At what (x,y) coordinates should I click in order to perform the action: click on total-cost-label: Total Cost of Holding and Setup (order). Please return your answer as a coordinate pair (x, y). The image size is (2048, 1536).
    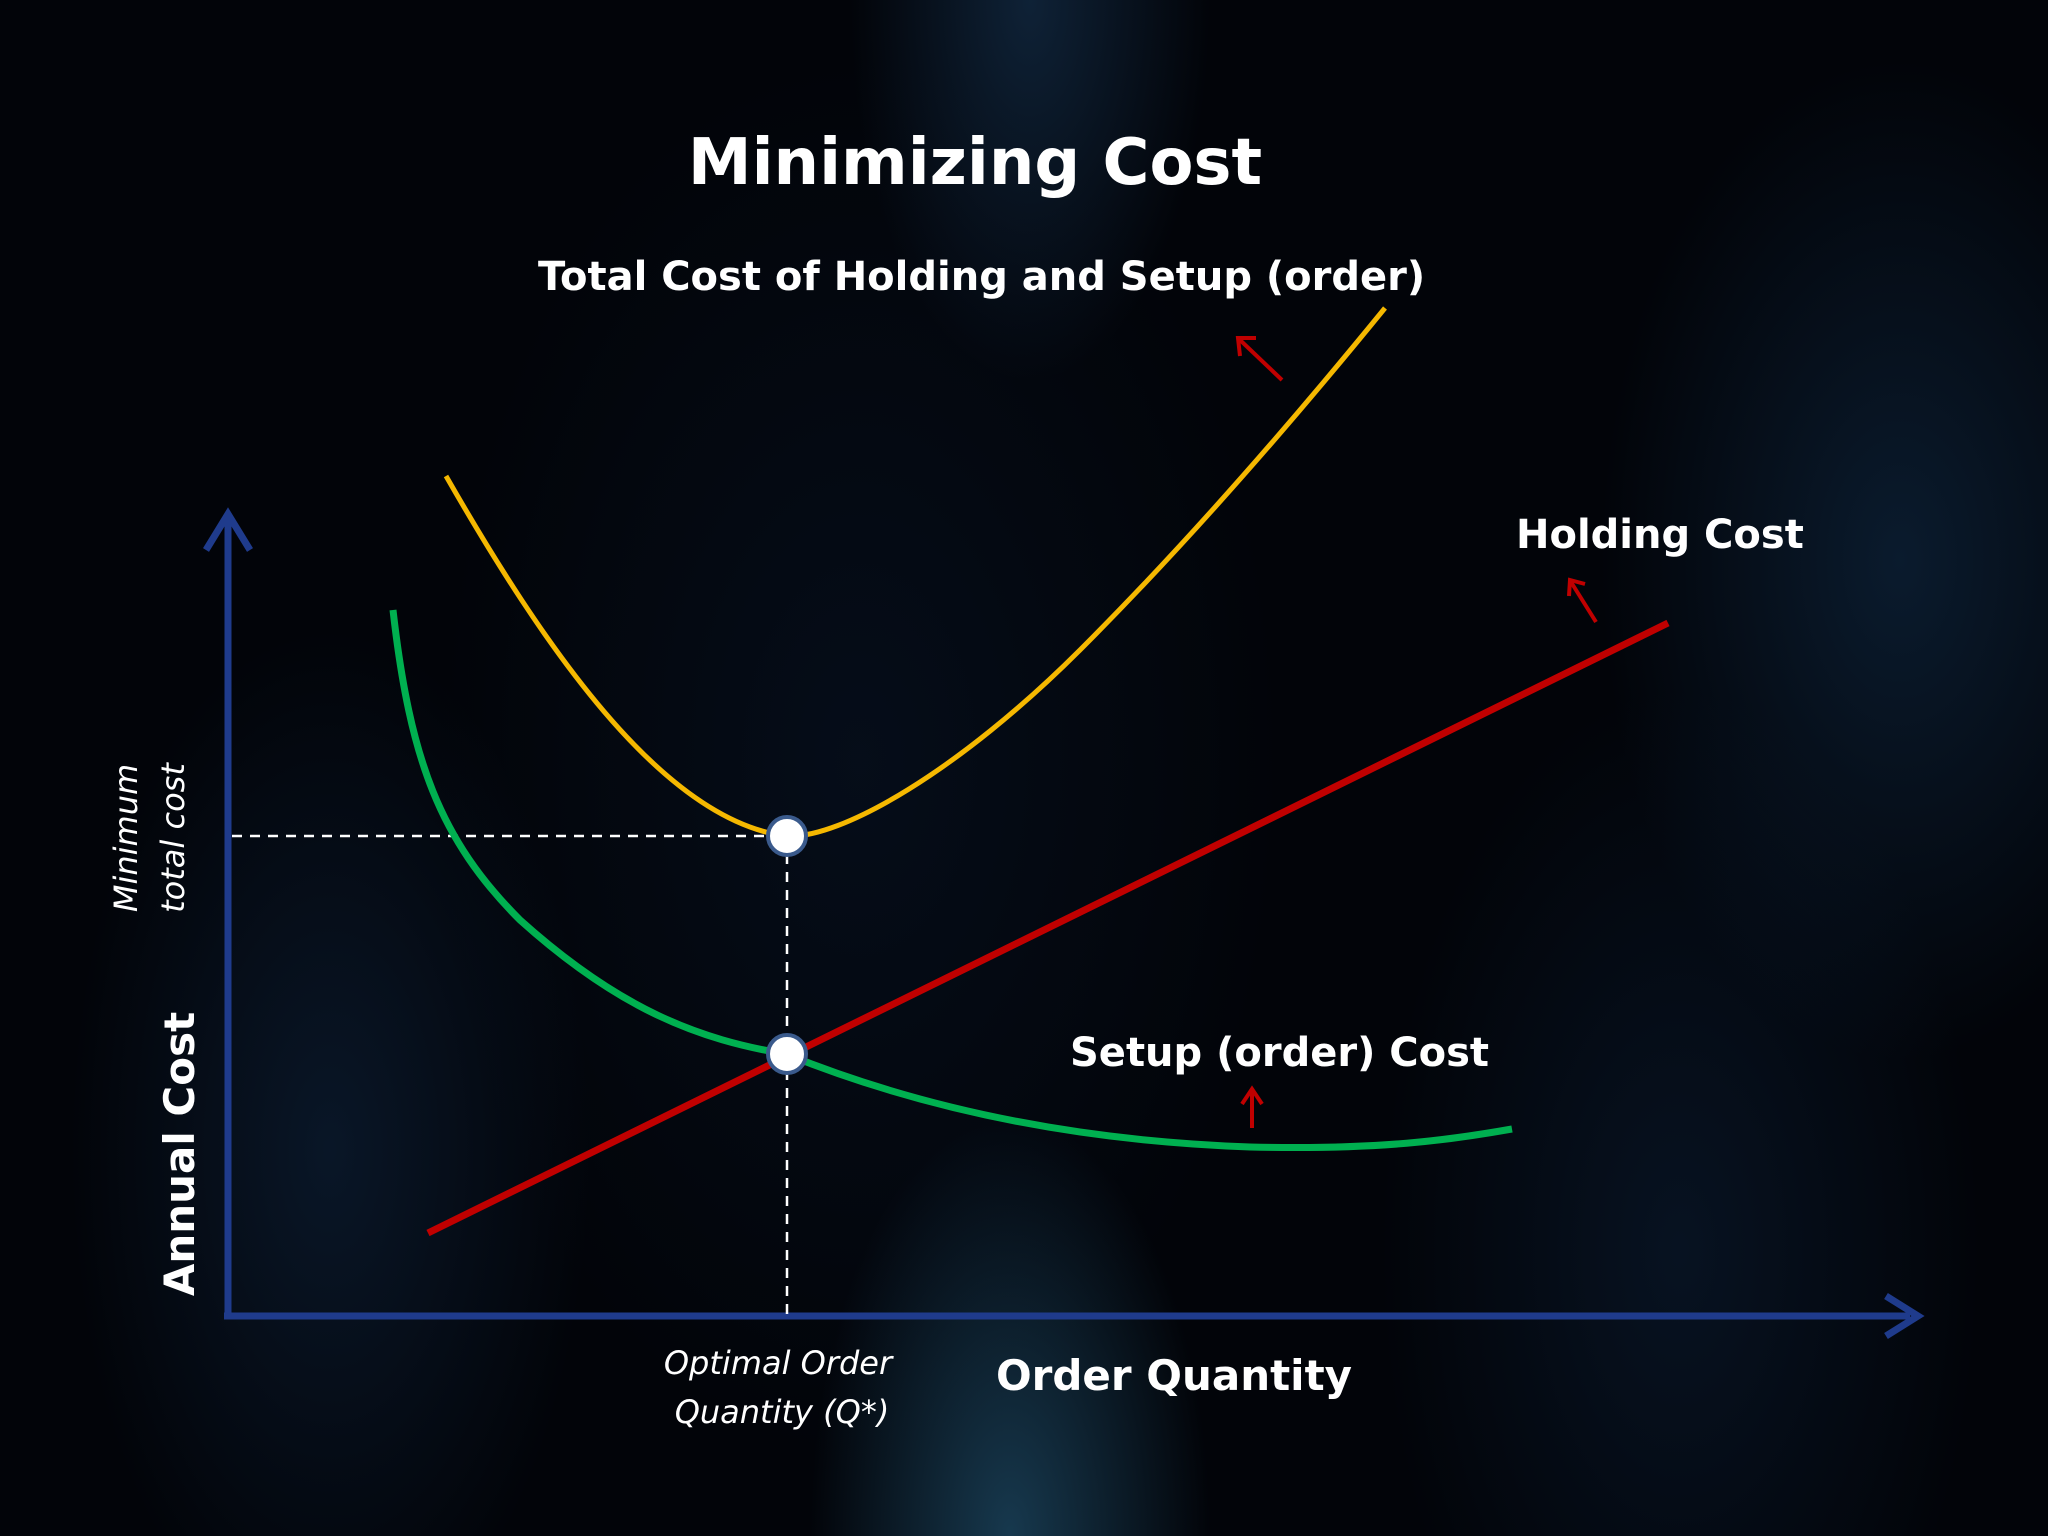
    Looking at the image, I should click on (981, 277).